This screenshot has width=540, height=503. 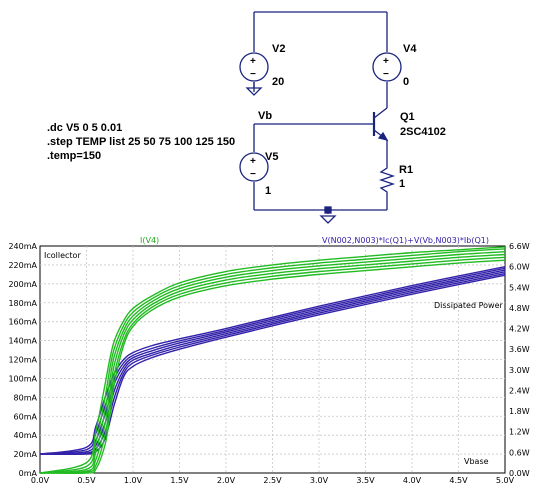 I want to click on y-right-tick-label: 4.8W, so click(x=519, y=308).